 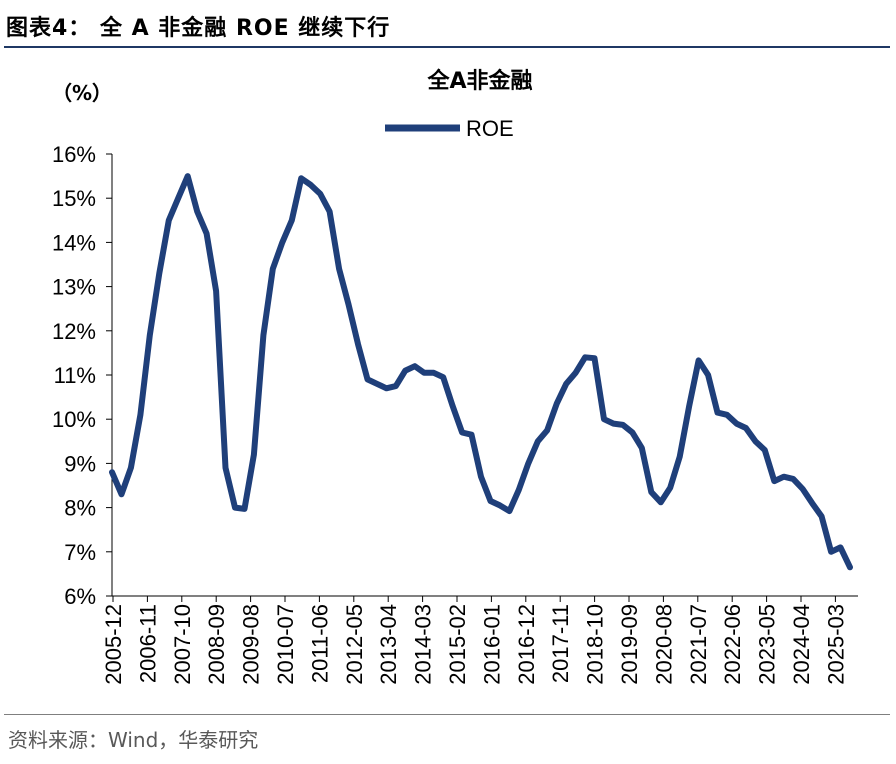 I want to click on x-tick-label: 2018-10, so click(x=595, y=644).